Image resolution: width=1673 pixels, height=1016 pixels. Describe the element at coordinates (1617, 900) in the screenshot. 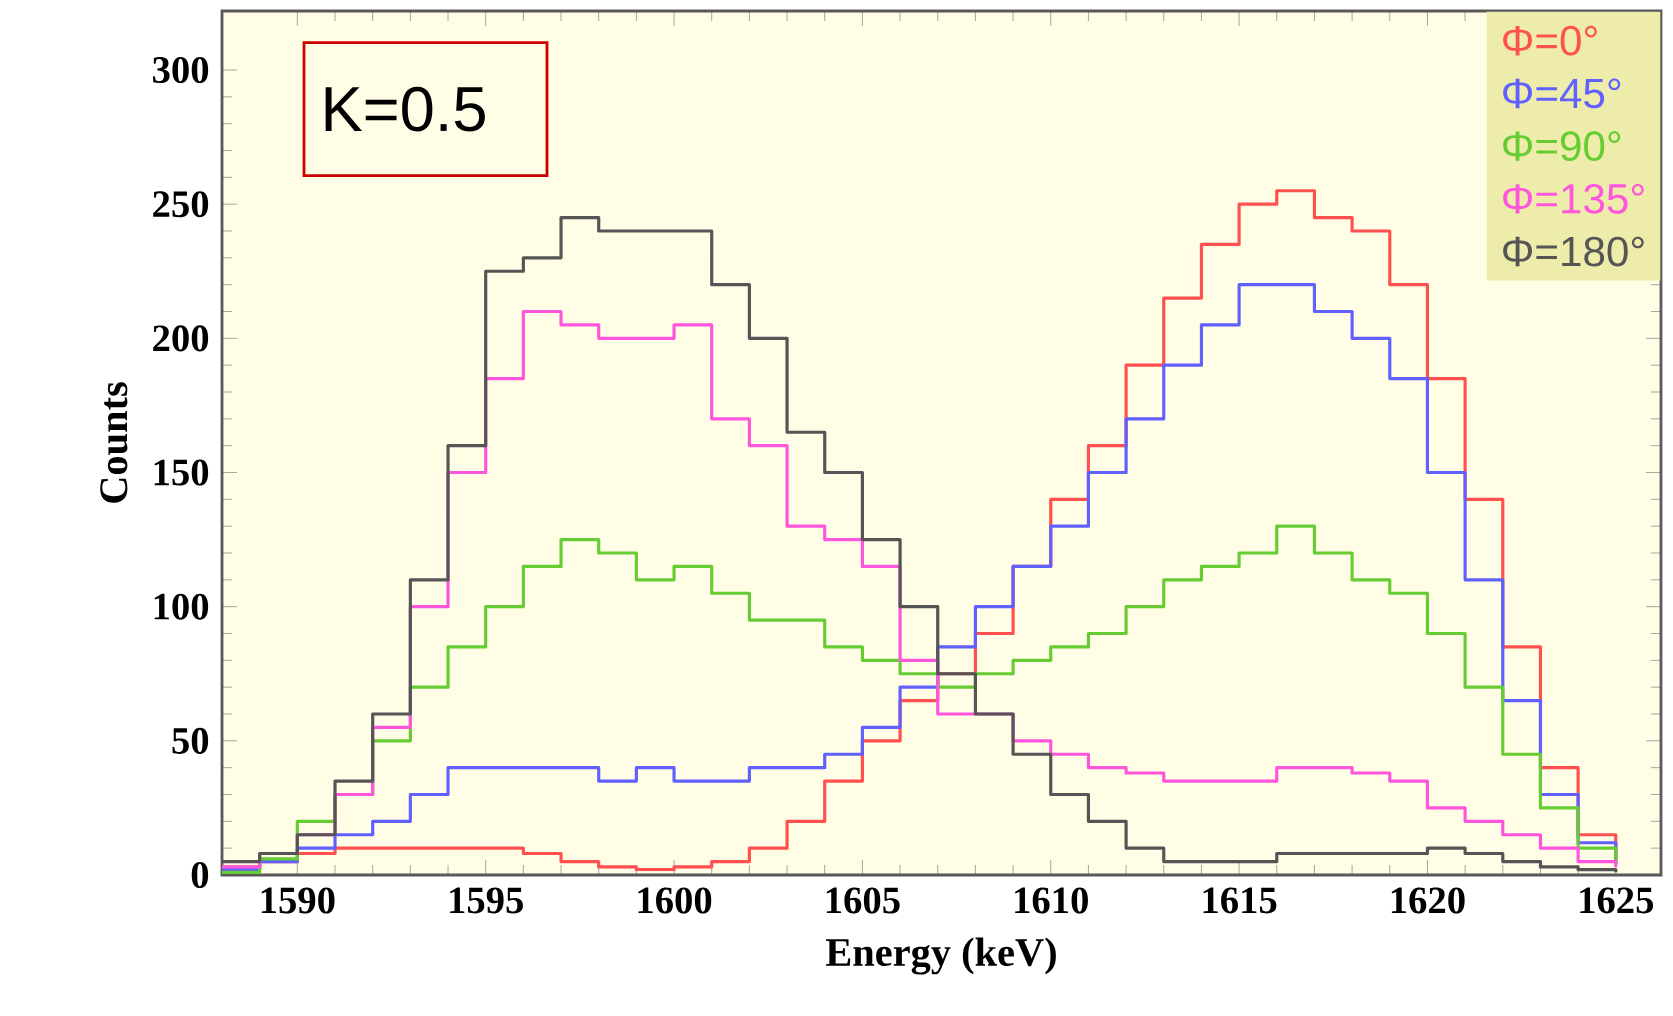

I see `x-tick-label: 1625` at that location.